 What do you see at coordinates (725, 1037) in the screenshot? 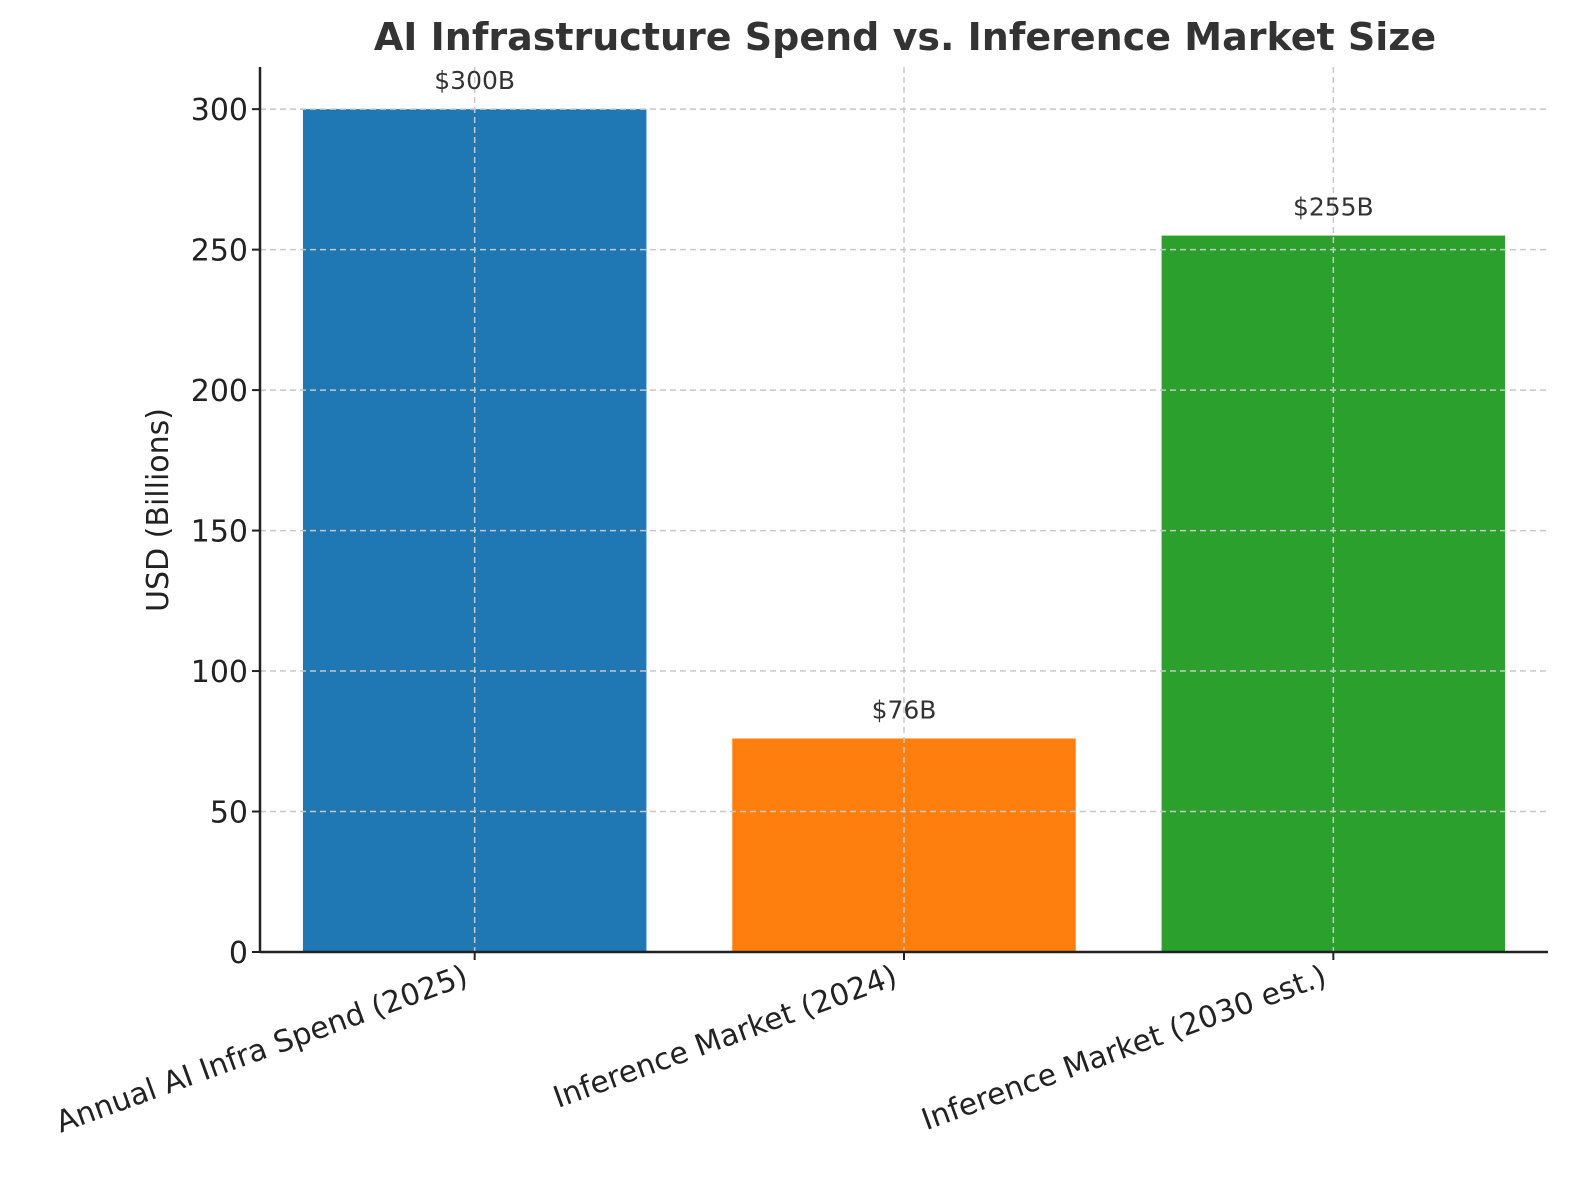
I see `x-tick-label-2: Inference Market (2024)` at bounding box center [725, 1037].